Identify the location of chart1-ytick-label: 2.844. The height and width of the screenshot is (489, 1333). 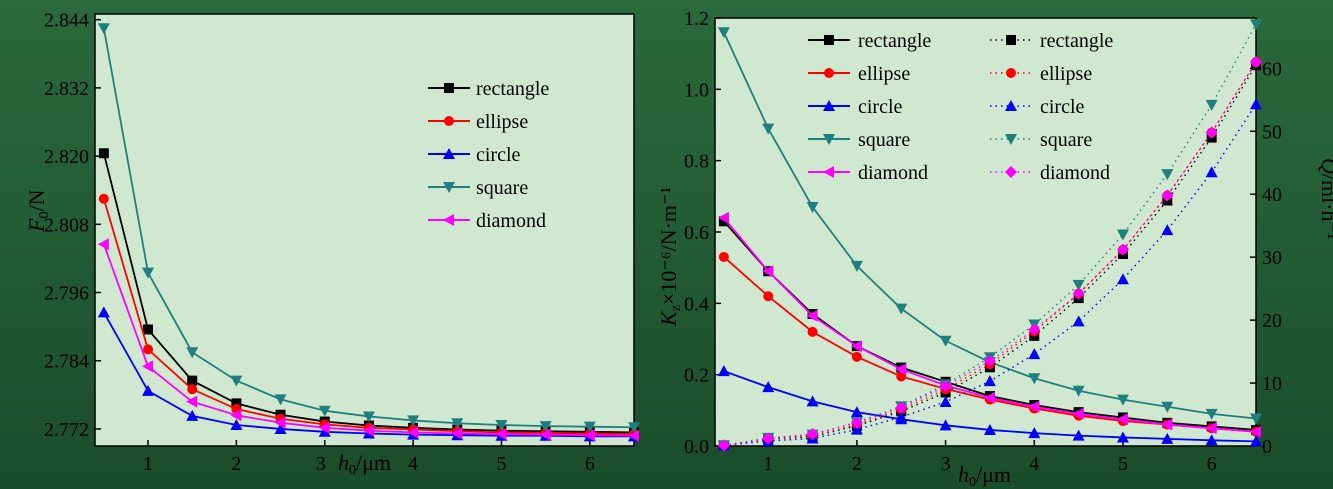
(66, 21).